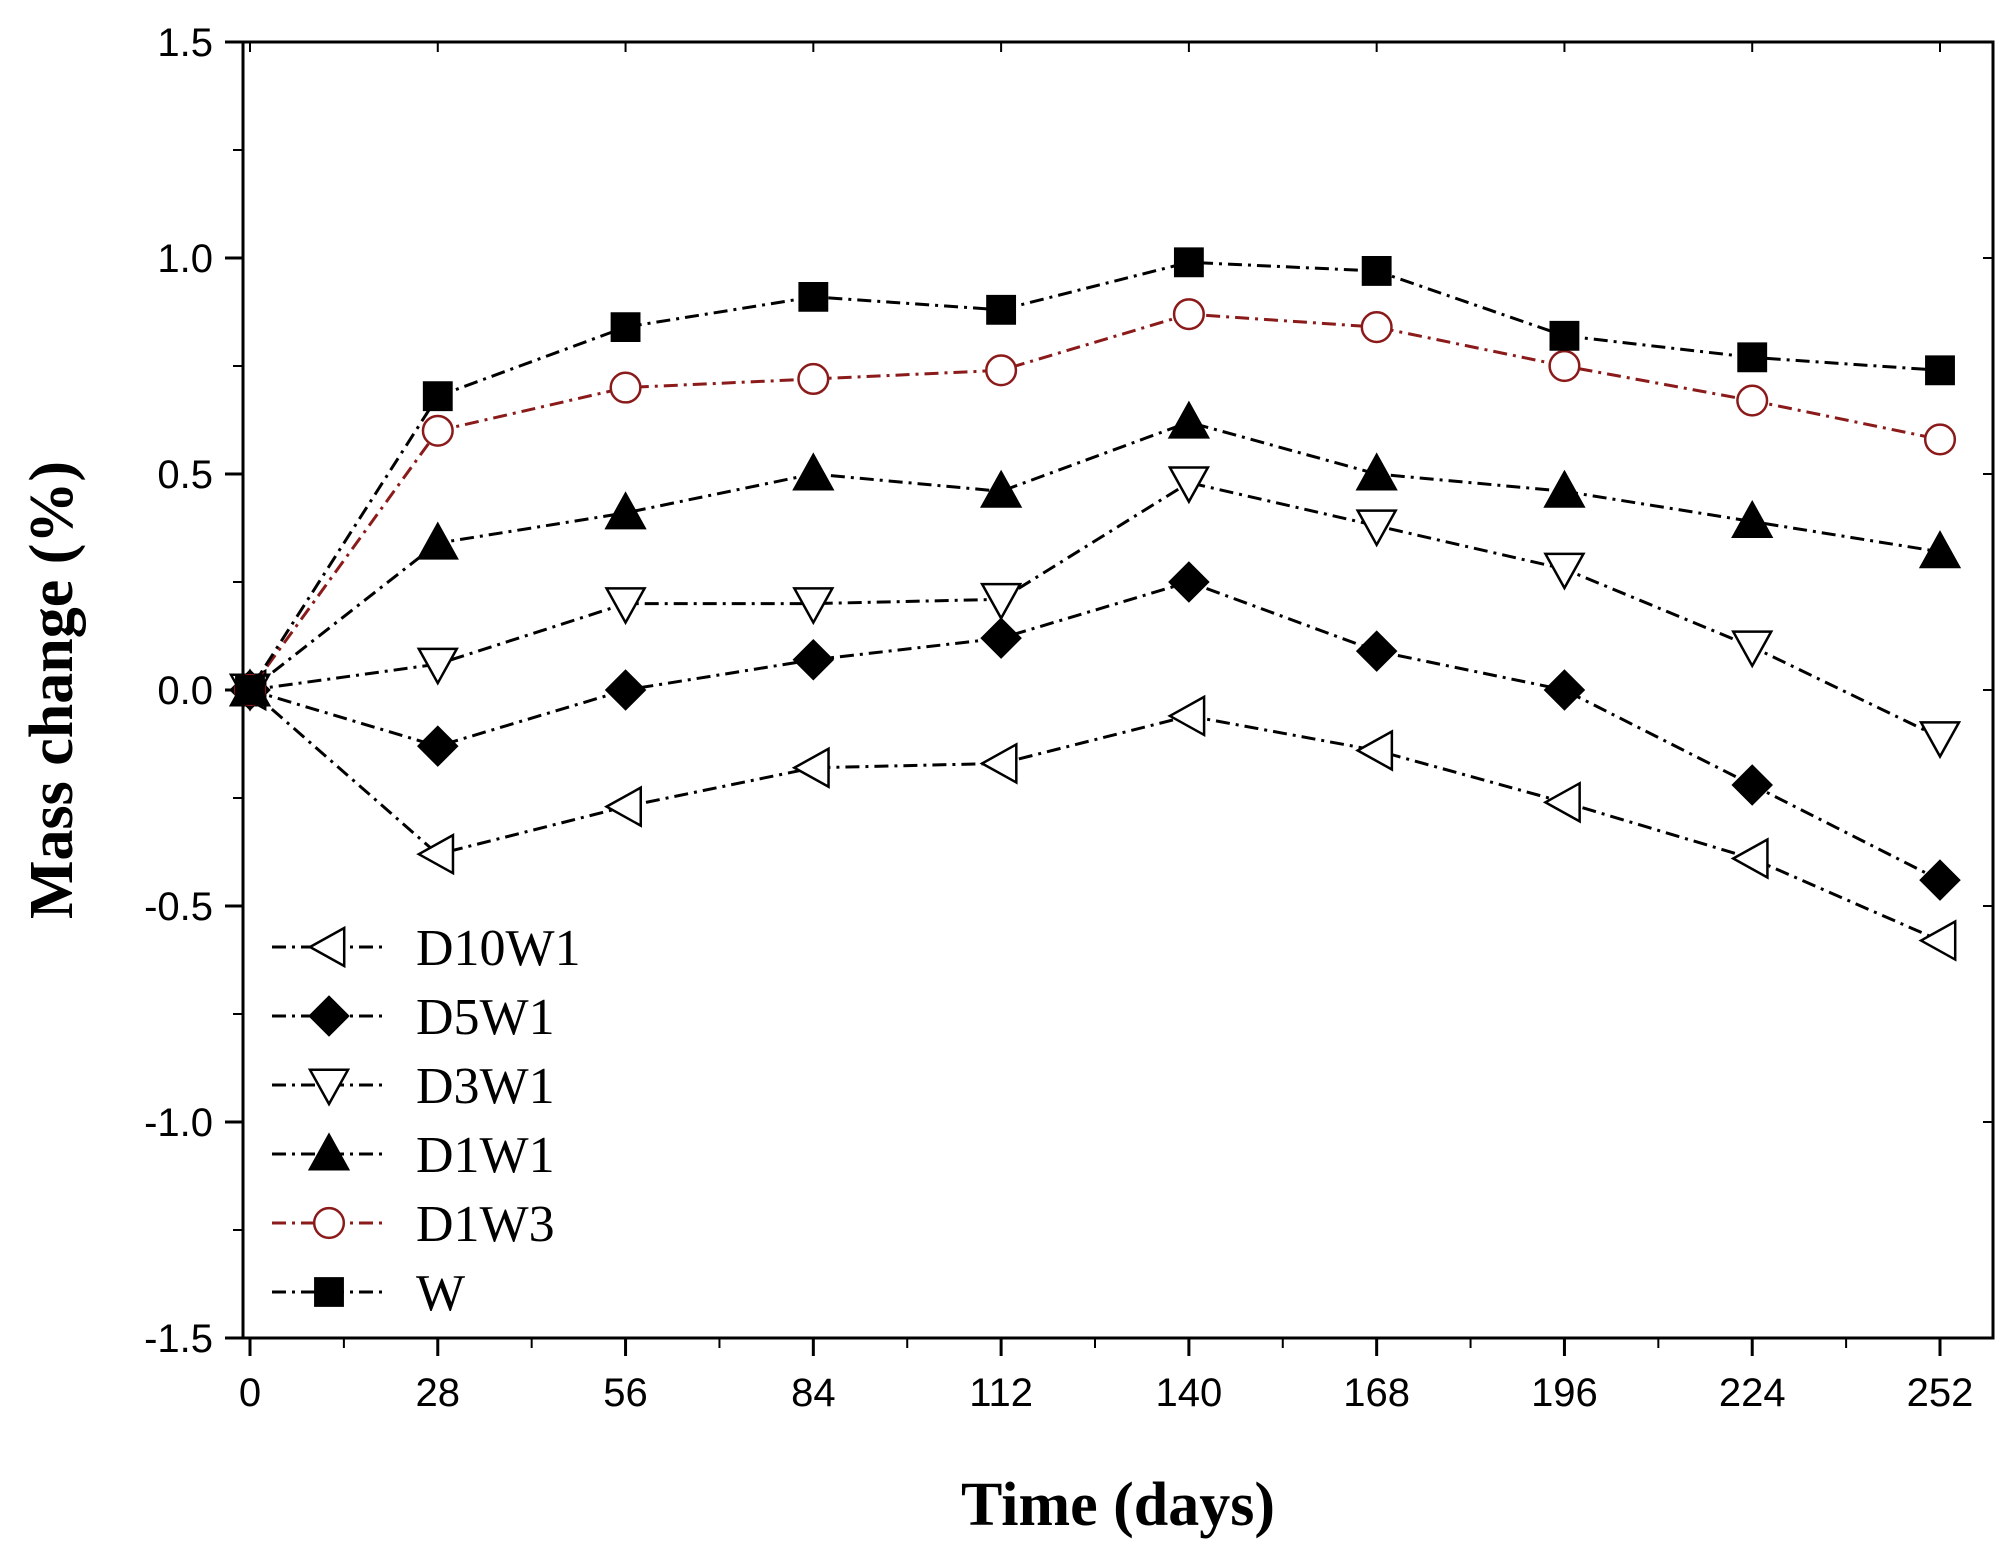 This screenshot has height=1551, width=2010. What do you see at coordinates (329, 1016) in the screenshot?
I see `legend-marker-d5w1` at bounding box center [329, 1016].